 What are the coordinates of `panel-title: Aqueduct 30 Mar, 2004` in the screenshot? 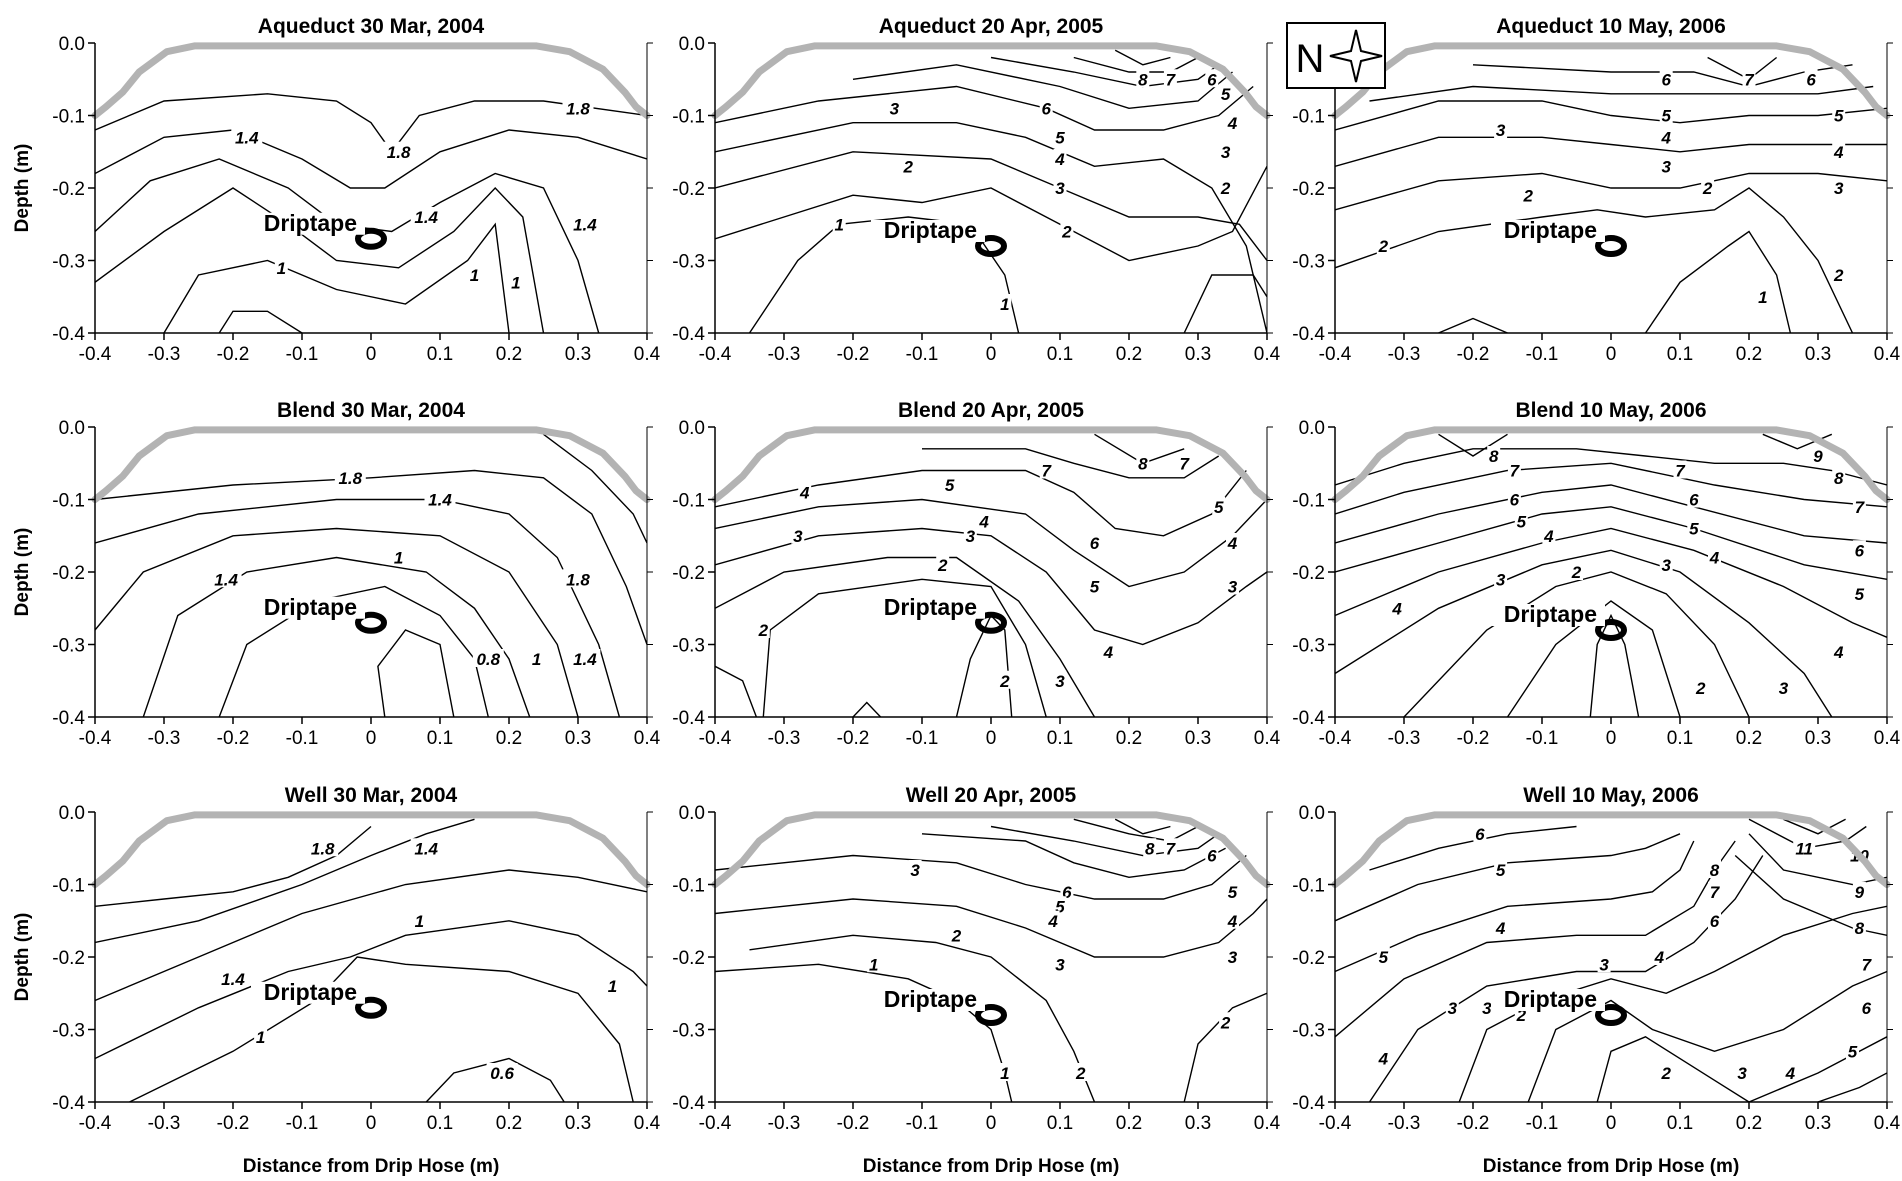 It's located at (371, 26).